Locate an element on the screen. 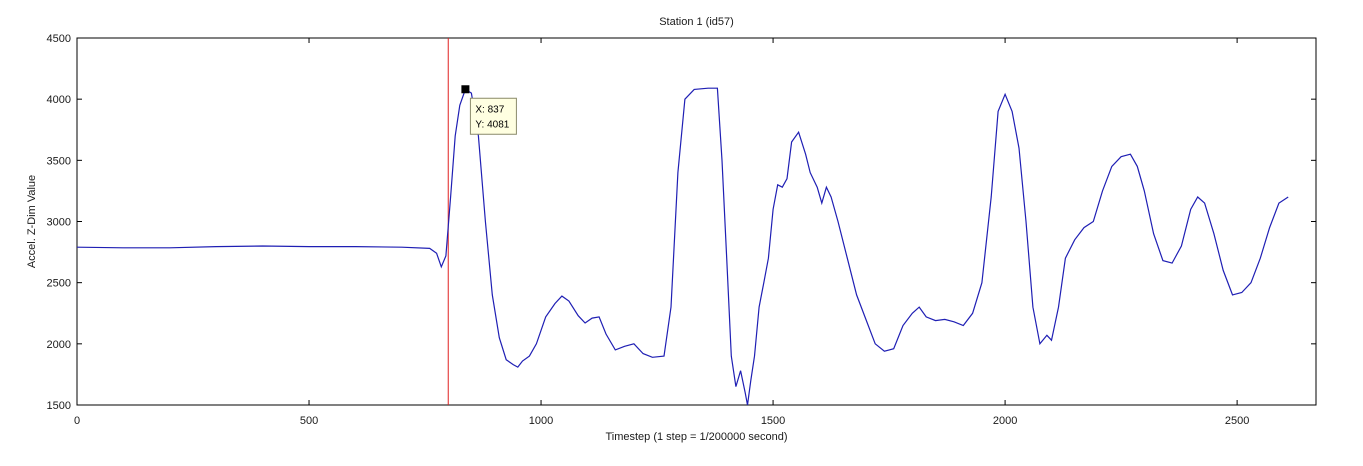 The width and height of the screenshot is (1363, 466). x-tick-label: 1000 is located at coordinates (541, 421).